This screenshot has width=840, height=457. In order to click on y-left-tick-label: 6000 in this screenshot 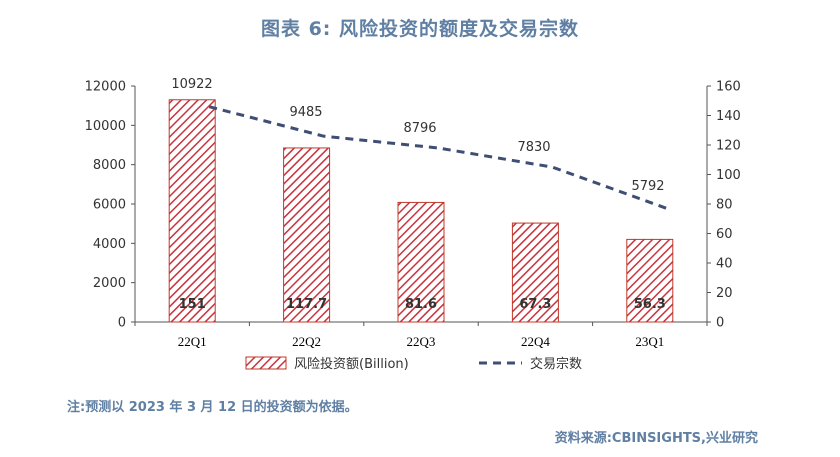, I will do `click(109, 205)`.